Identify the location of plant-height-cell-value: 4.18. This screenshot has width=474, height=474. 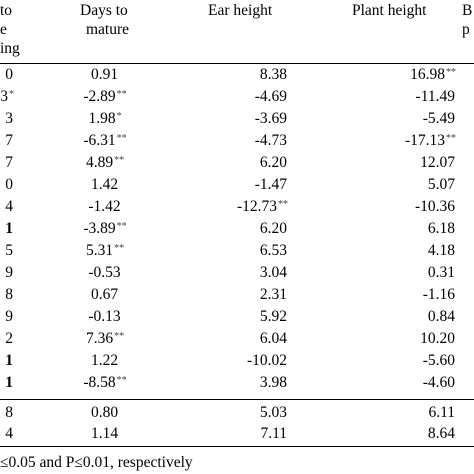
(441, 250).